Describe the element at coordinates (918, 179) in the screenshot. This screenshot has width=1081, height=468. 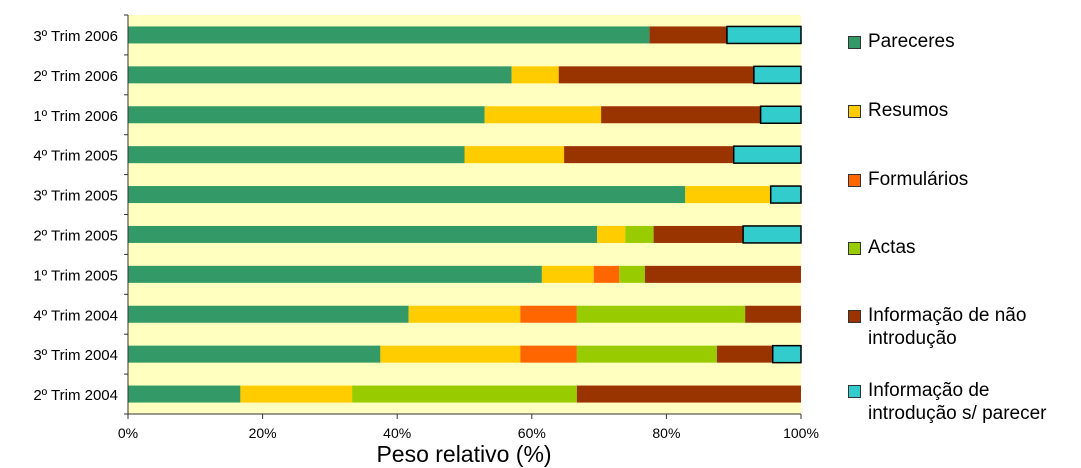
I see `legend-label: Formulários` at that location.